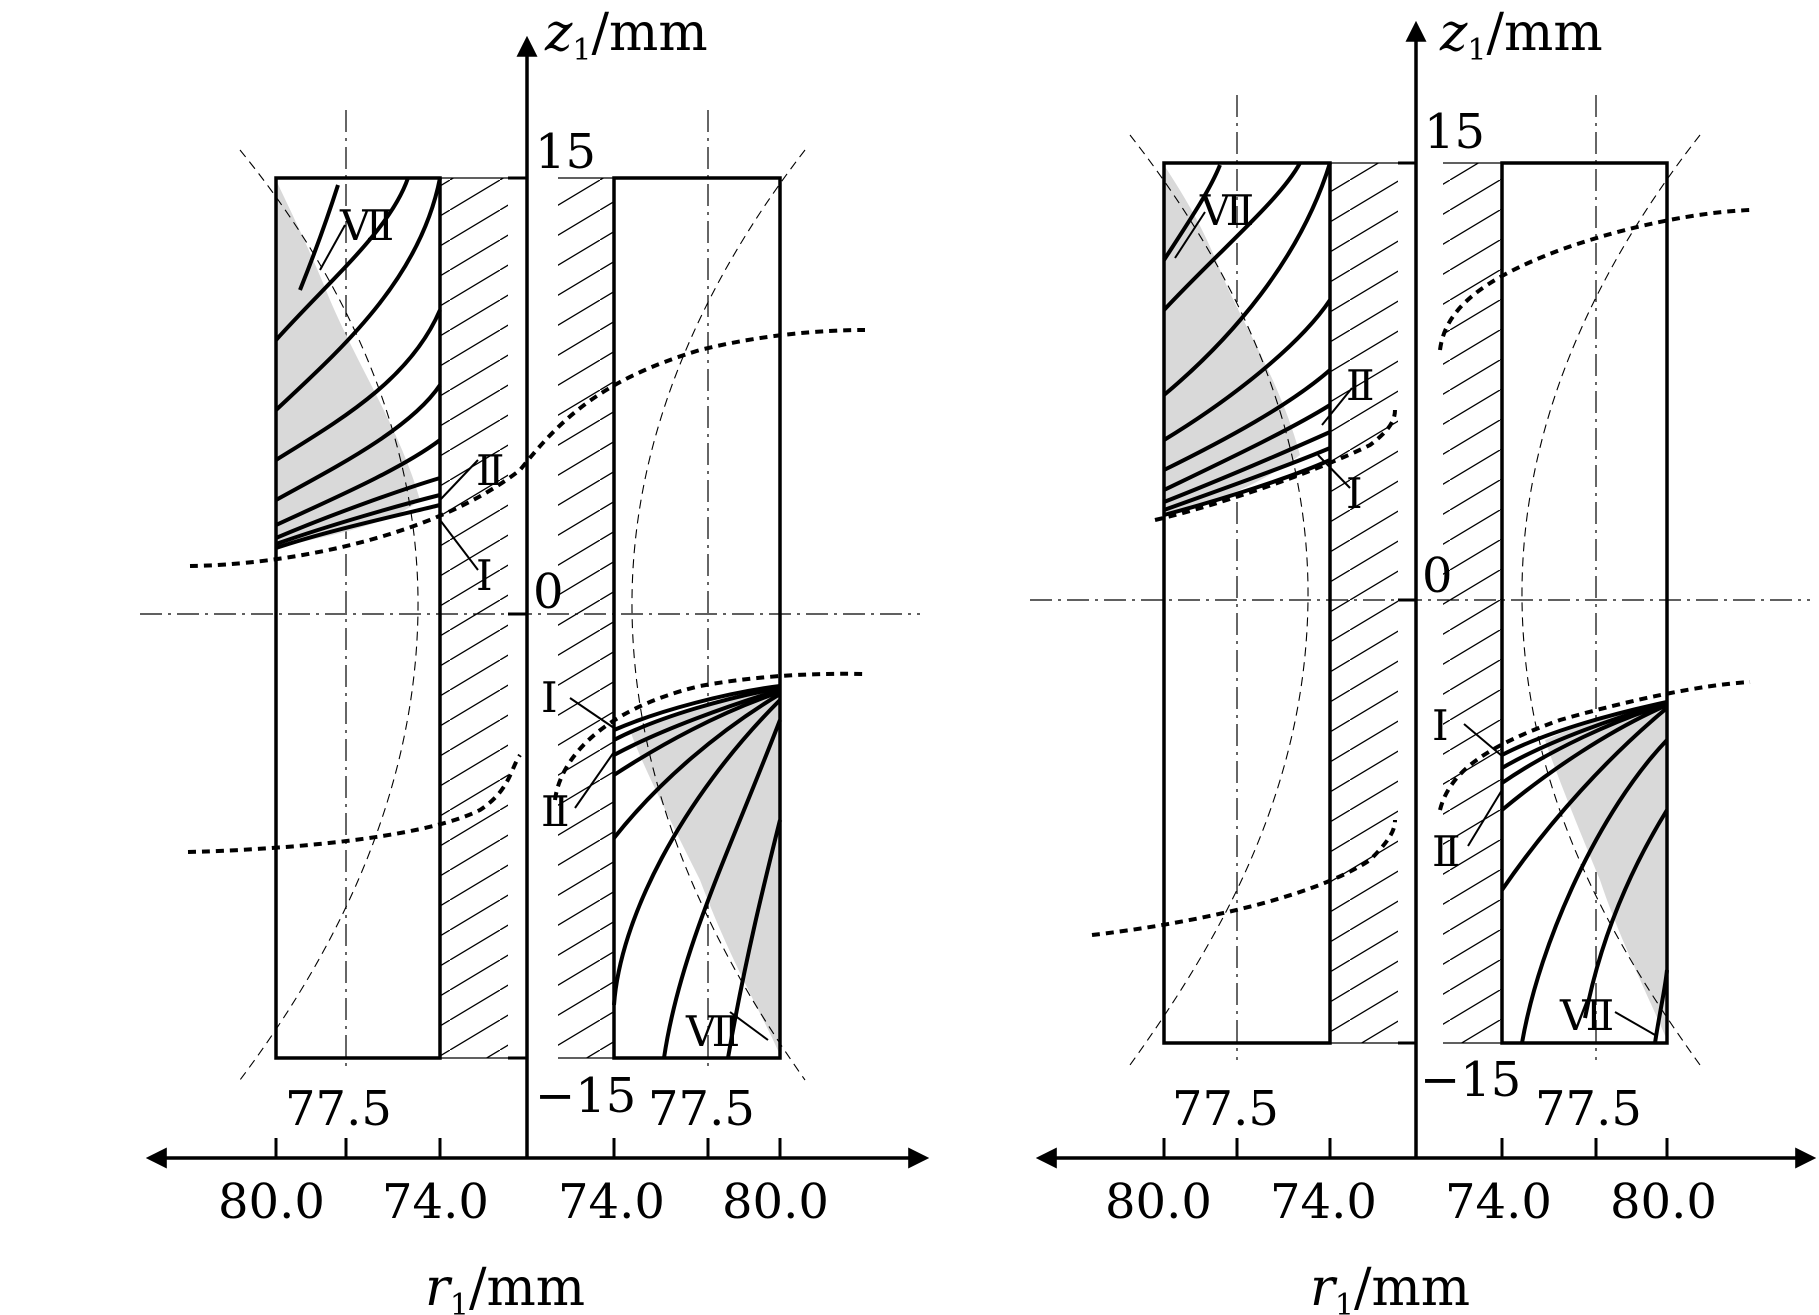 This screenshot has width=1819, height=1315. Describe the element at coordinates (626, 35) in the screenshot. I see `left-z-axis-label: z1/mm` at that location.